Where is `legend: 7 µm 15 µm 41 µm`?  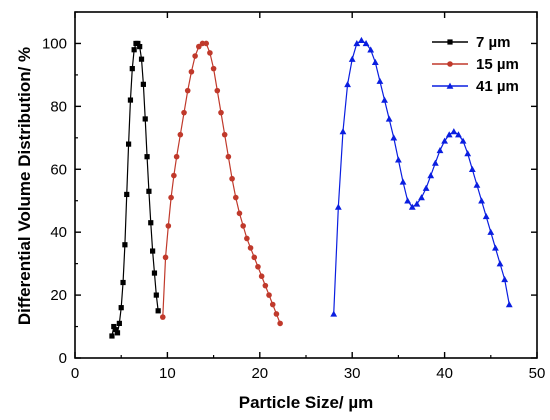
legend: 7 µm 15 µm 41 µm is located at coordinates (475, 64).